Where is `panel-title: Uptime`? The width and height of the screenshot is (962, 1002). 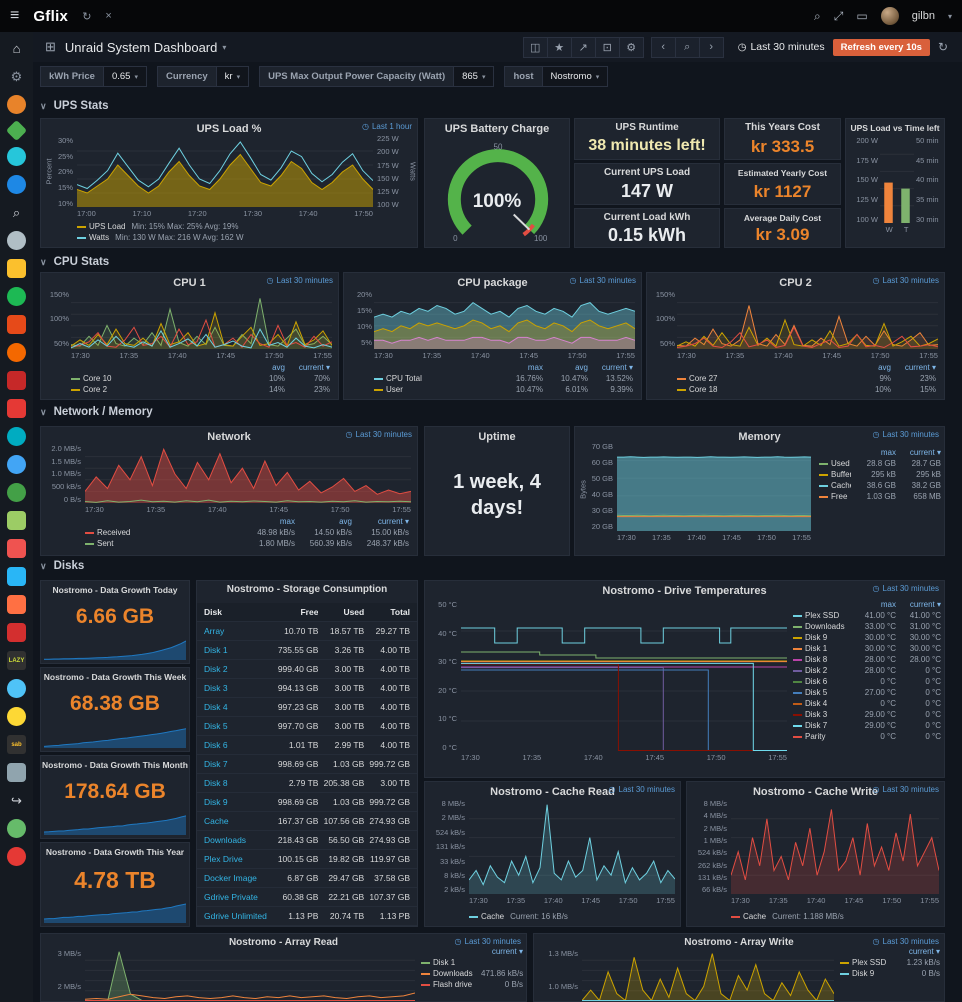
panel-title: Uptime is located at coordinates (497, 437).